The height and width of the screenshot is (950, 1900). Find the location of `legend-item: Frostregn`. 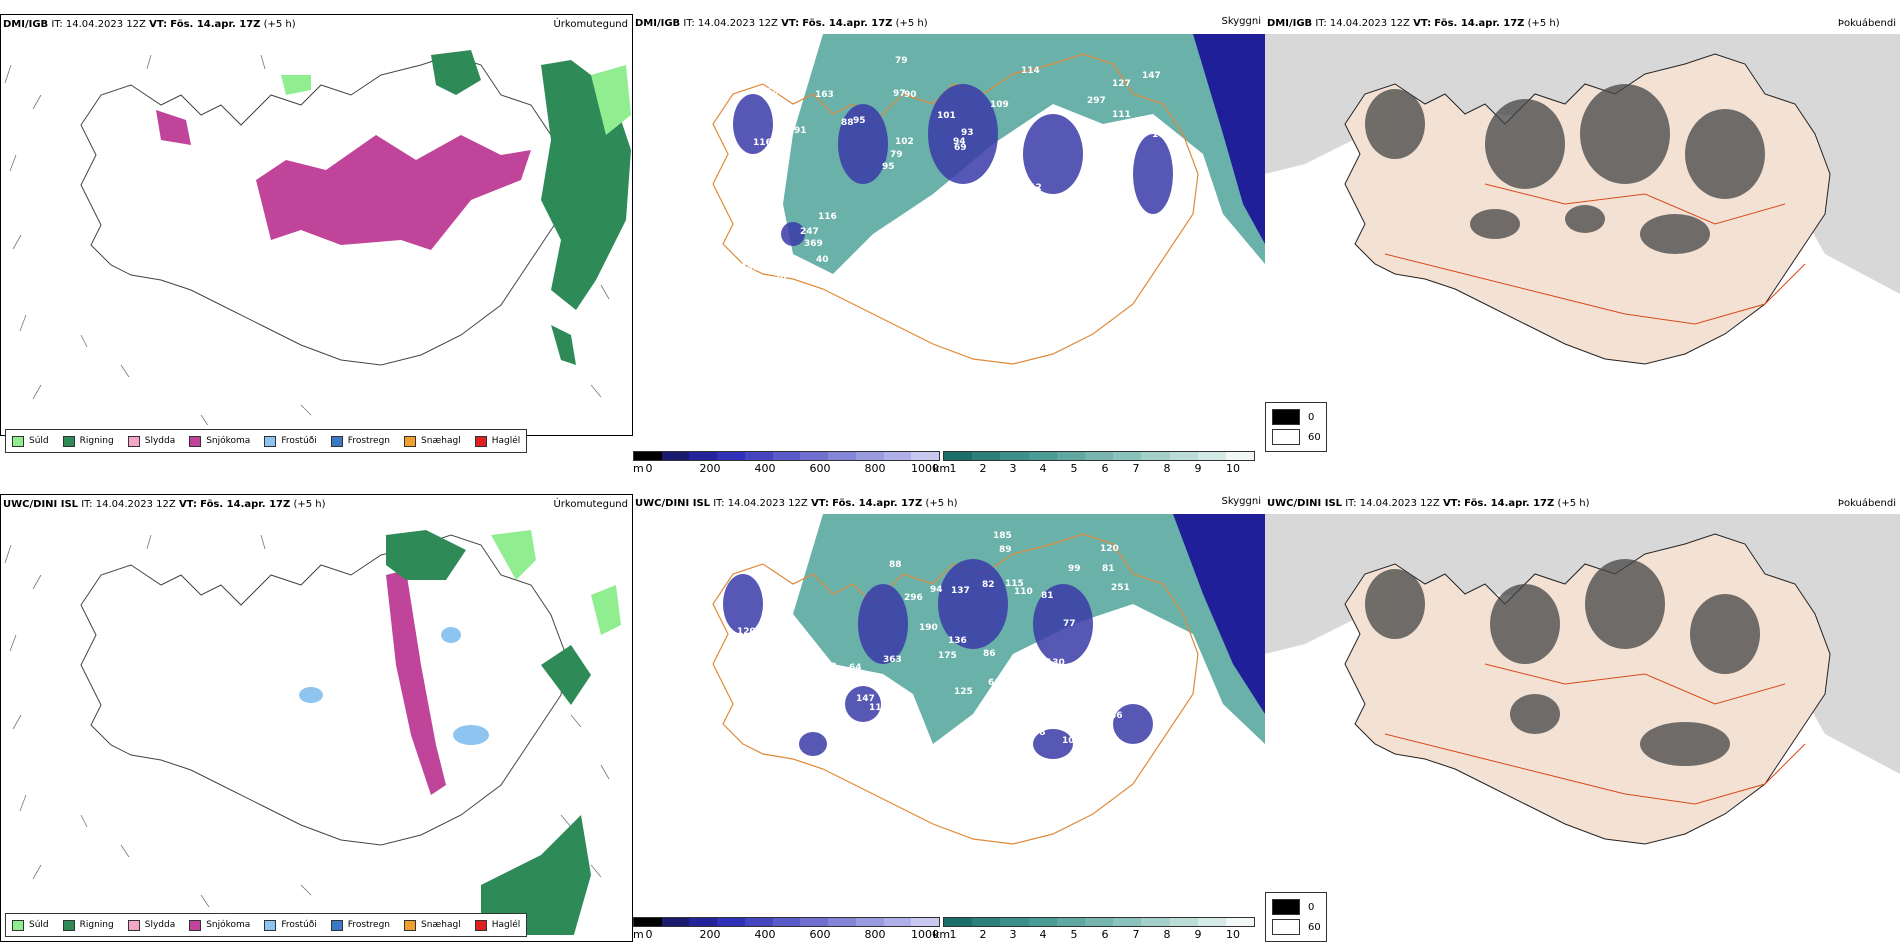

legend-item: Frostregn is located at coordinates (360, 925).